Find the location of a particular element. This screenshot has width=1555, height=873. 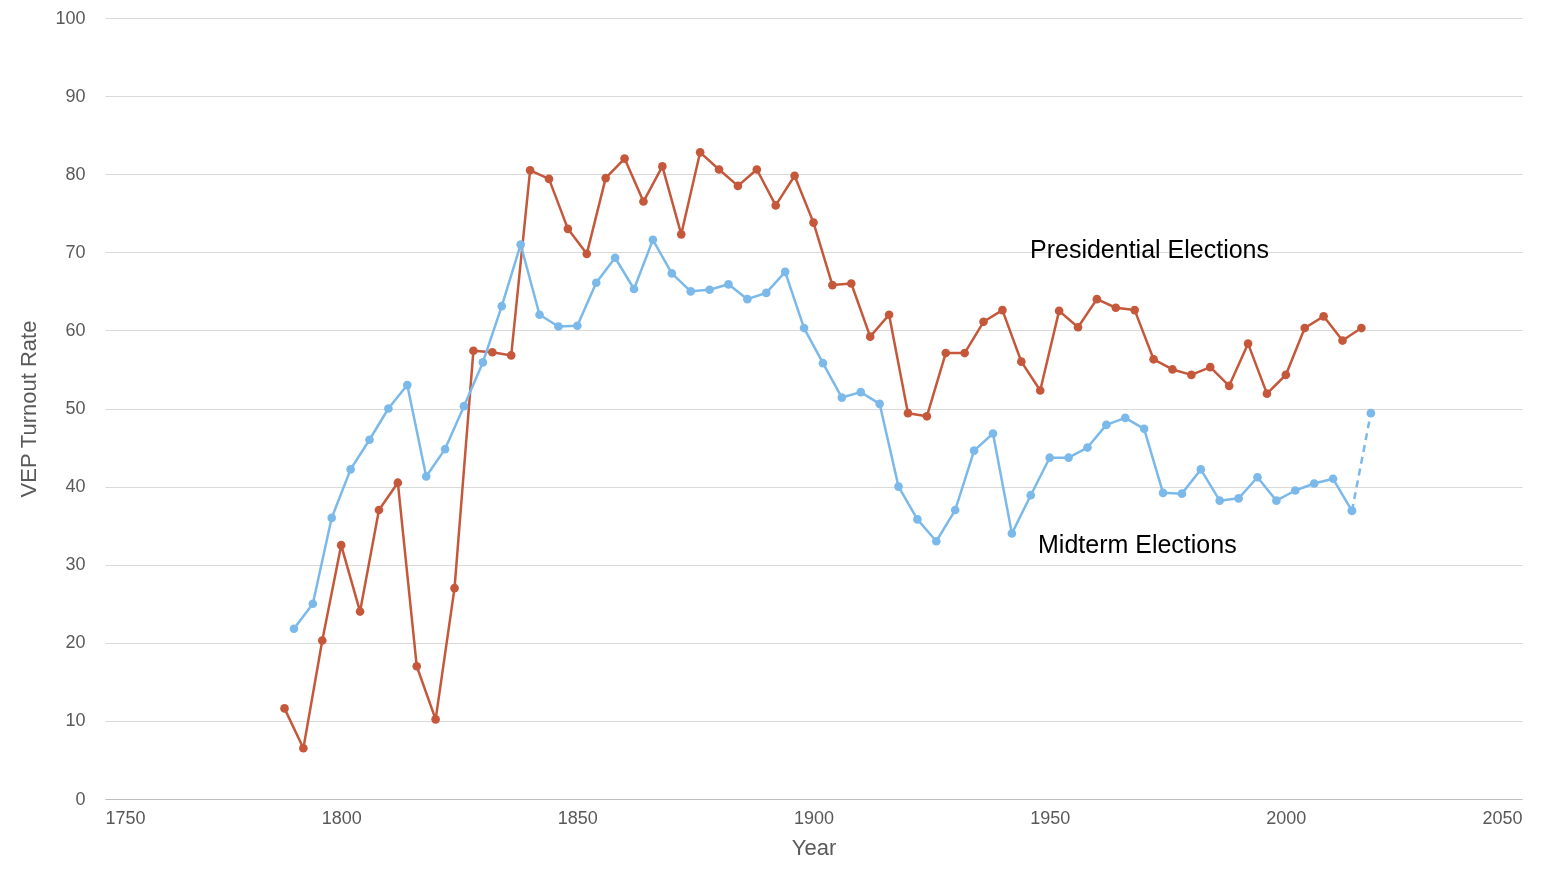

text: Presidential Elections is located at coordinates (1150, 249).